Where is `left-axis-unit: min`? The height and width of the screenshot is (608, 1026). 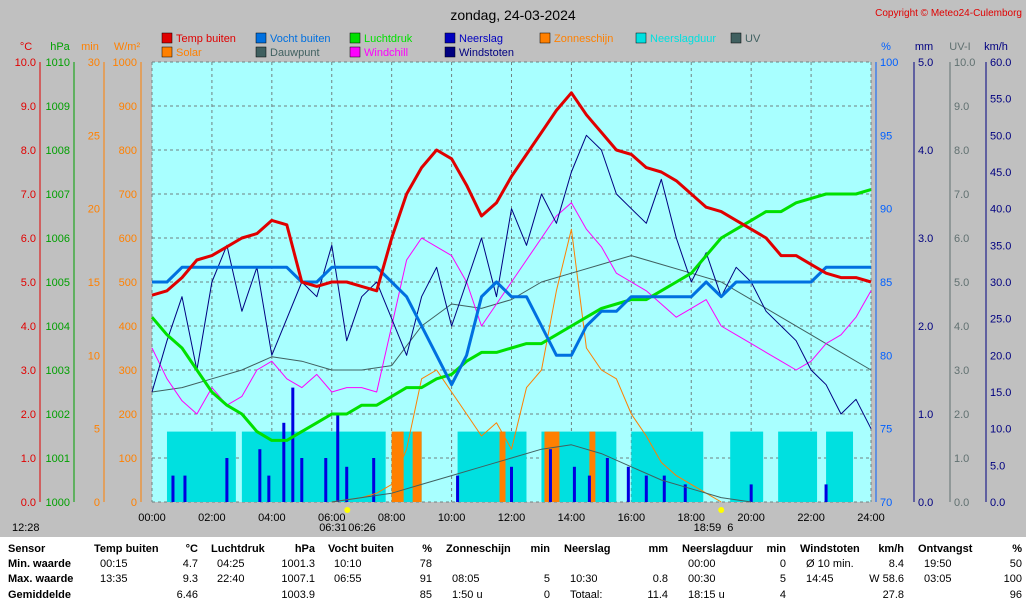
left-axis-unit: min is located at coordinates (90, 47).